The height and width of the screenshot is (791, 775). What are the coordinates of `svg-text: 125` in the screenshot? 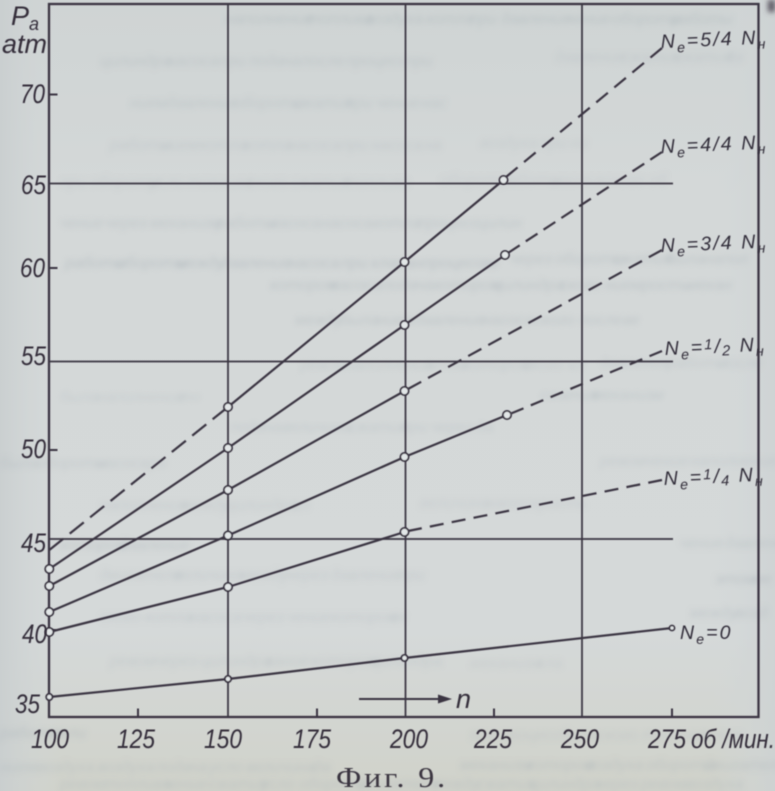 It's located at (136, 739).